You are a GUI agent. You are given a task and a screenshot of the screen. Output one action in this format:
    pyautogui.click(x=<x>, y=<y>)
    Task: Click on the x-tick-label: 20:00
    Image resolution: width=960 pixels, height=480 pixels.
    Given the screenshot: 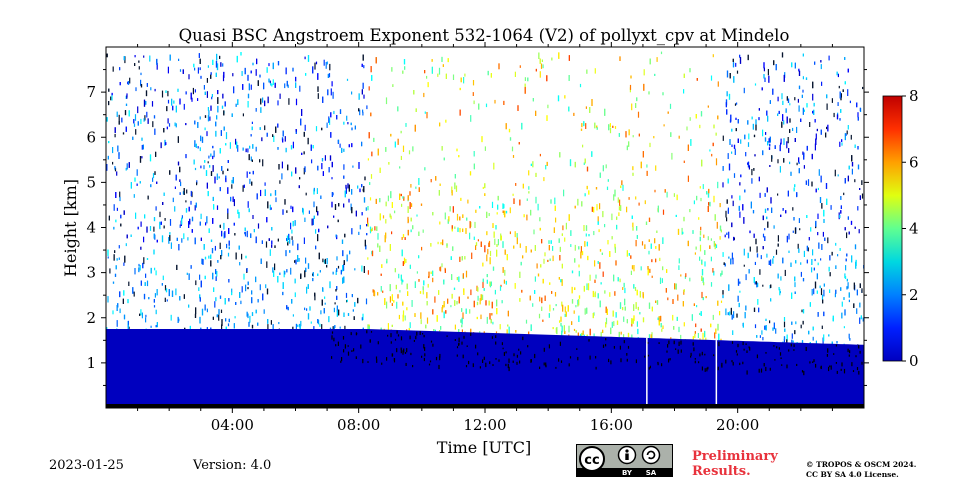 What is the action you would take?
    pyautogui.click(x=737, y=425)
    